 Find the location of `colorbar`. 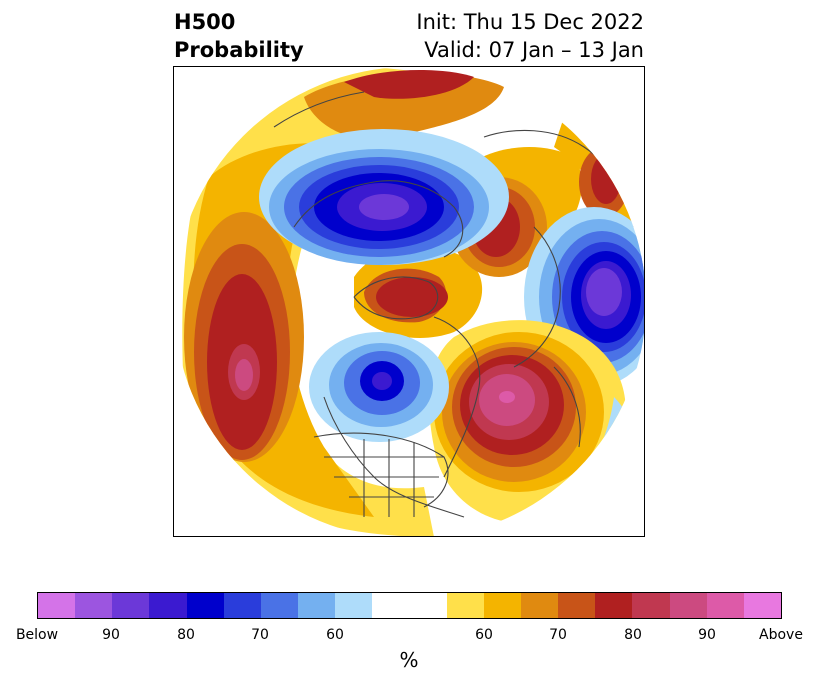

colorbar is located at coordinates (409, 605).